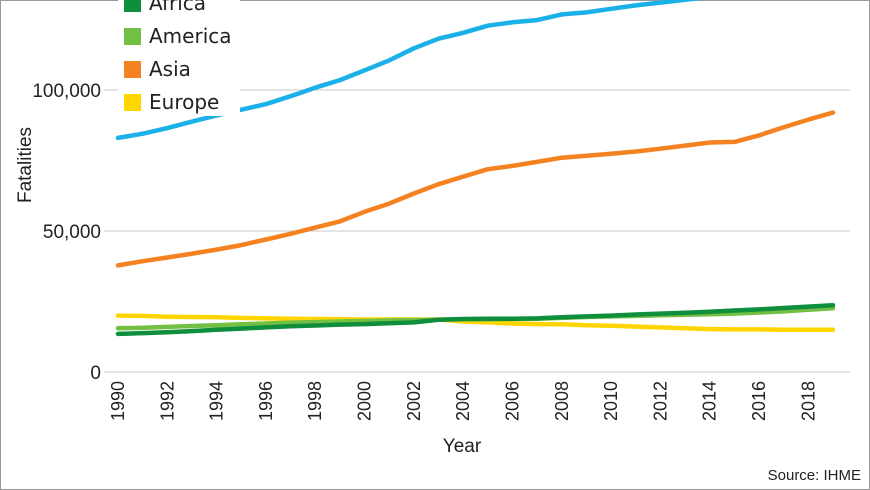  What do you see at coordinates (814, 475) in the screenshot?
I see `source-note: Source: IHME` at bounding box center [814, 475].